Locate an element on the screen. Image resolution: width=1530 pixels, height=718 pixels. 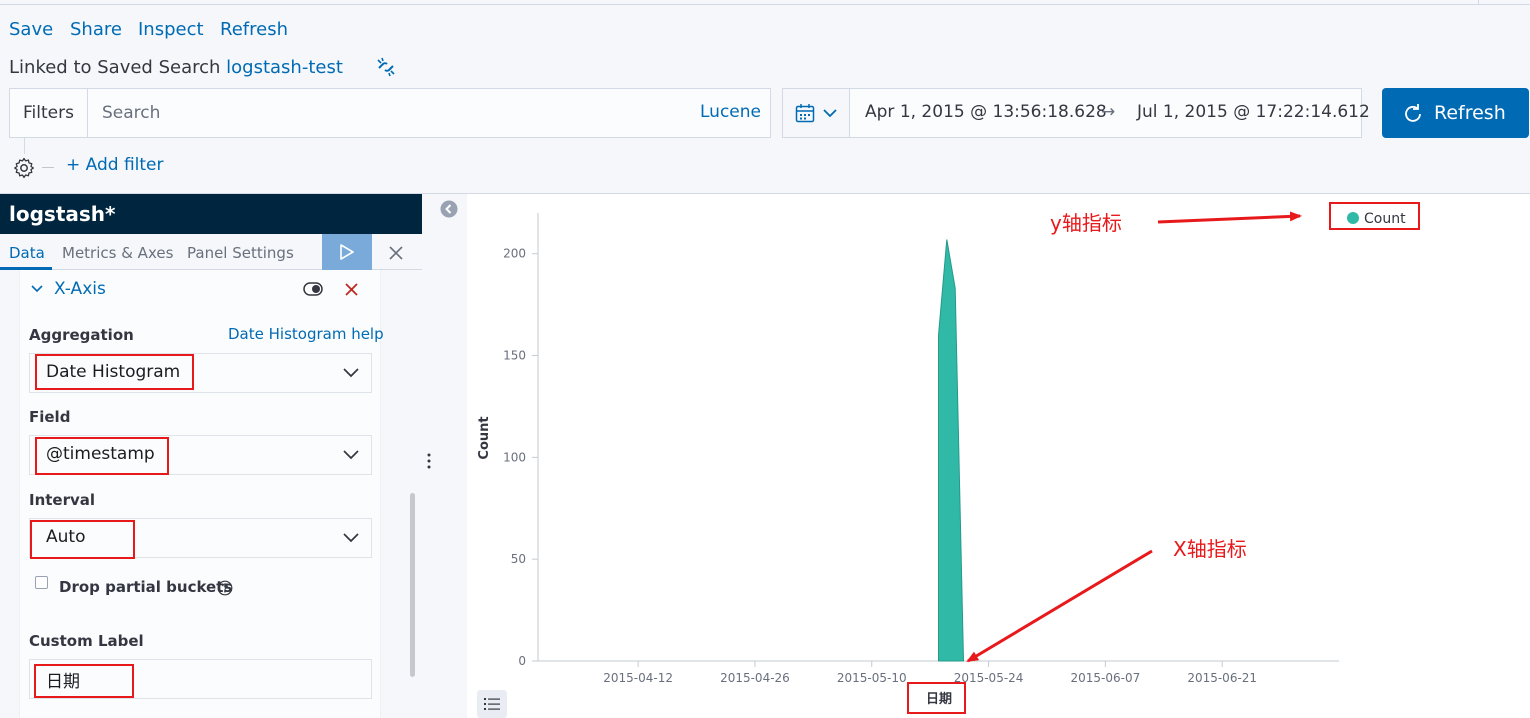
custom-label-label: Custom Label is located at coordinates (86, 641).